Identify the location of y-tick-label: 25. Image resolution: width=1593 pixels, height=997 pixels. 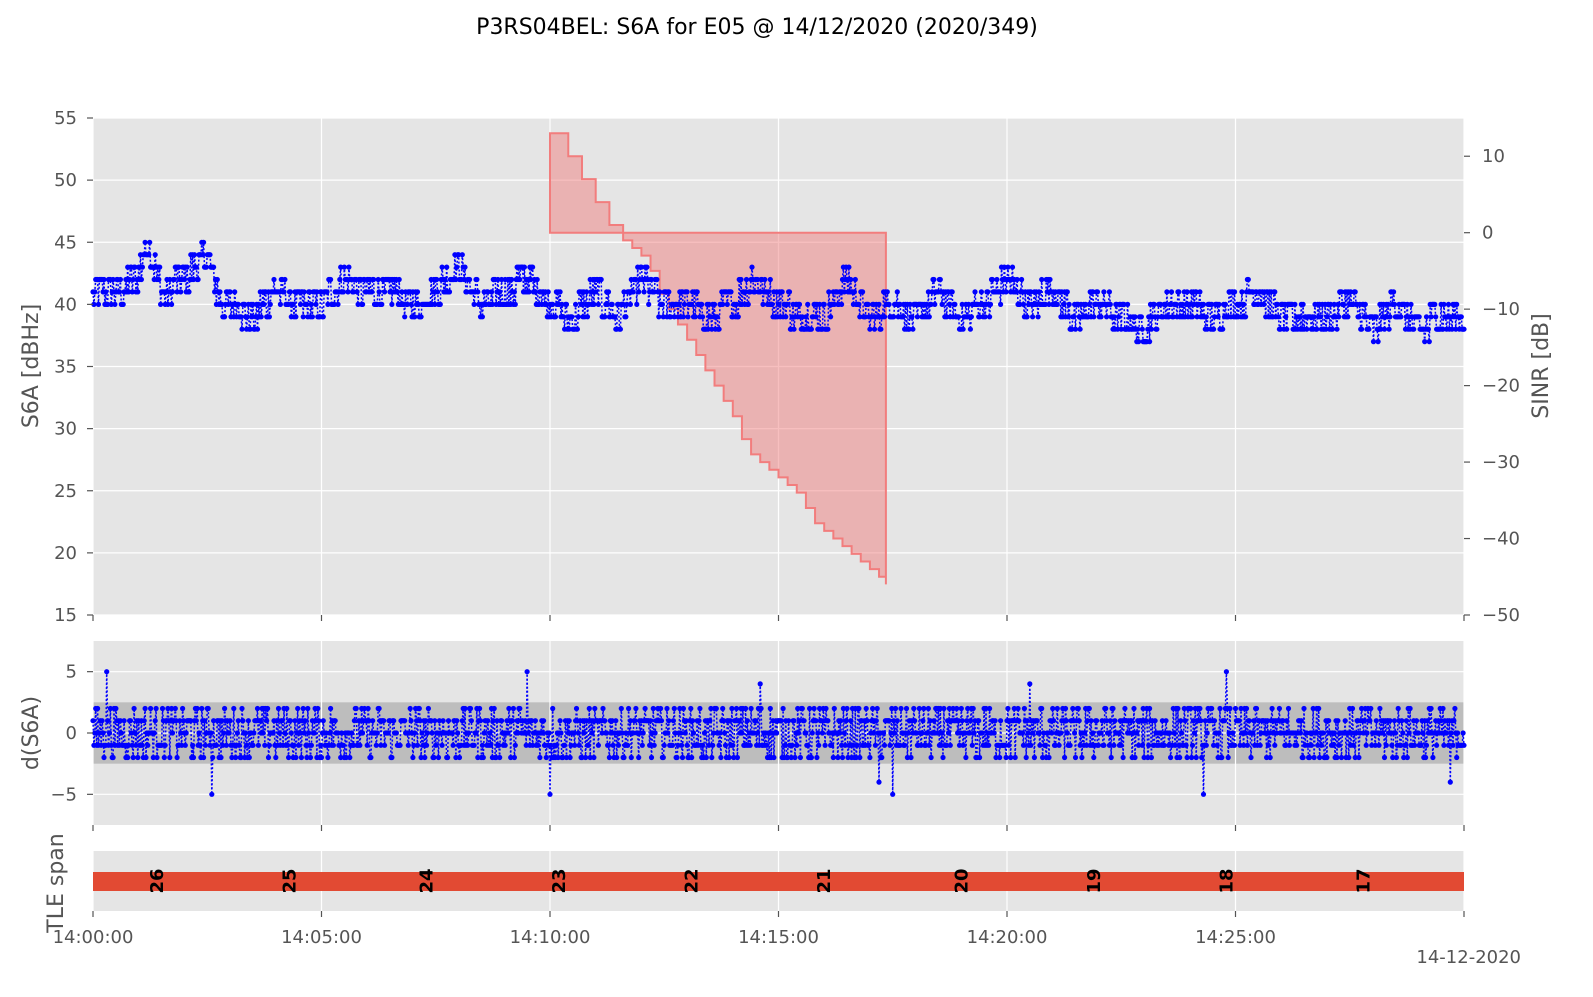
(65, 491).